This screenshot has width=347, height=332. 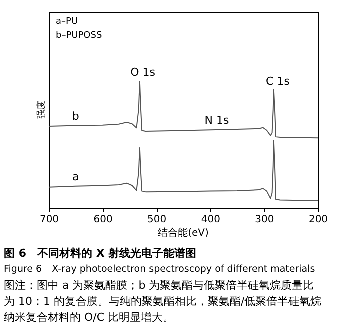 I want to click on x-axis-title: 结合能(eV), so click(x=183, y=233).